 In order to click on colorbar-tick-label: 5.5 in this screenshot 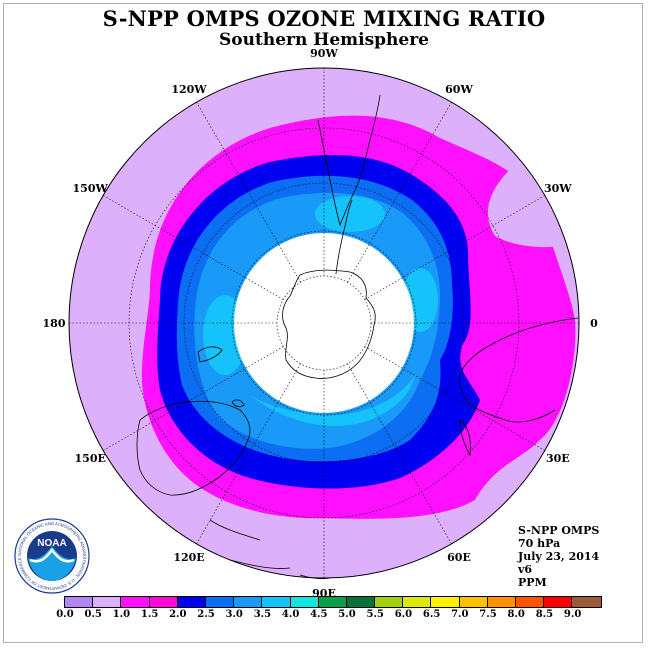, I will do `click(375, 614)`.